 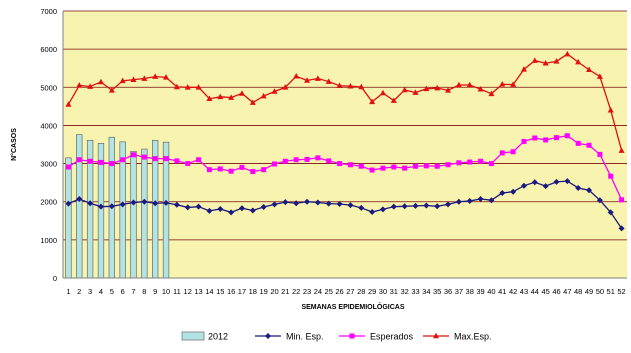 What do you see at coordinates (392, 337) in the screenshot?
I see `legend-label: Esperados` at bounding box center [392, 337].